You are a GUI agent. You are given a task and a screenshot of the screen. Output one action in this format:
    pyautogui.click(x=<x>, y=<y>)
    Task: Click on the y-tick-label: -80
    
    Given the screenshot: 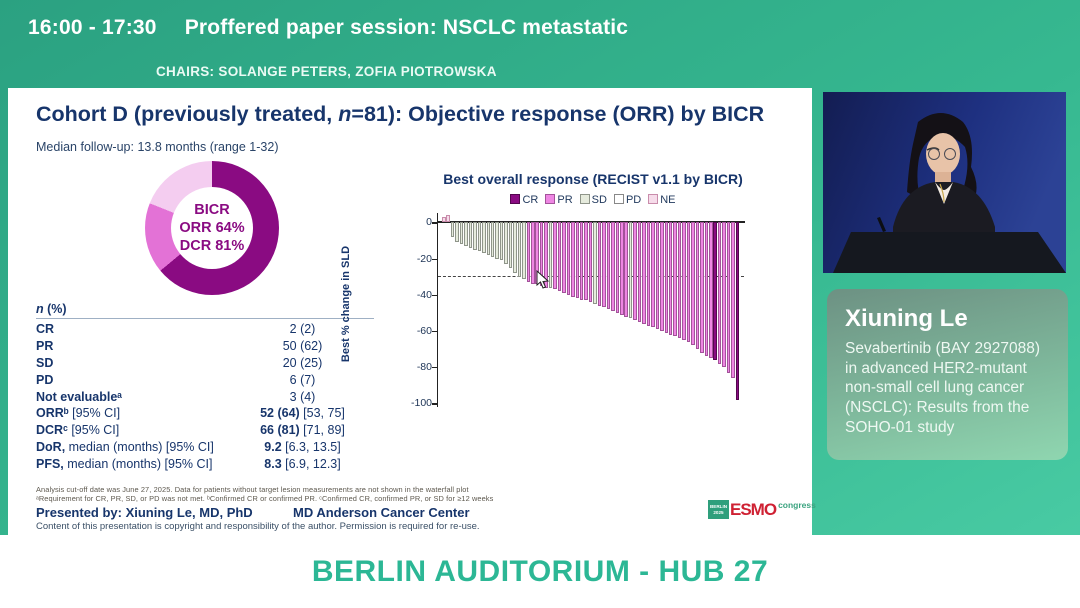 What is the action you would take?
    pyautogui.click(x=424, y=367)
    